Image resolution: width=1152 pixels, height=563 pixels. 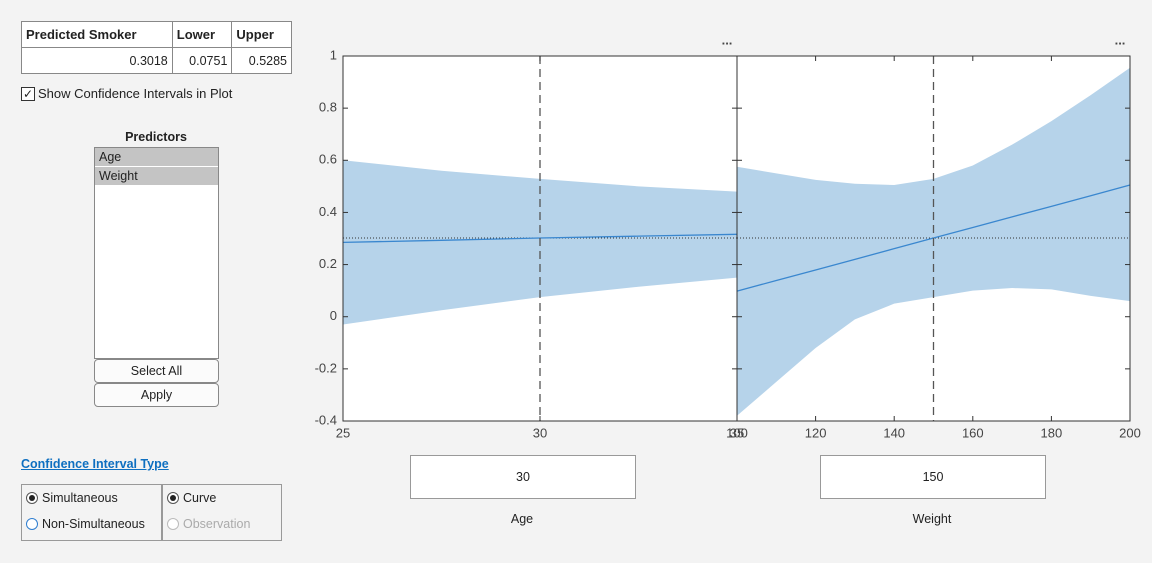 I want to click on x-tick-label: 180, so click(x=1052, y=432).